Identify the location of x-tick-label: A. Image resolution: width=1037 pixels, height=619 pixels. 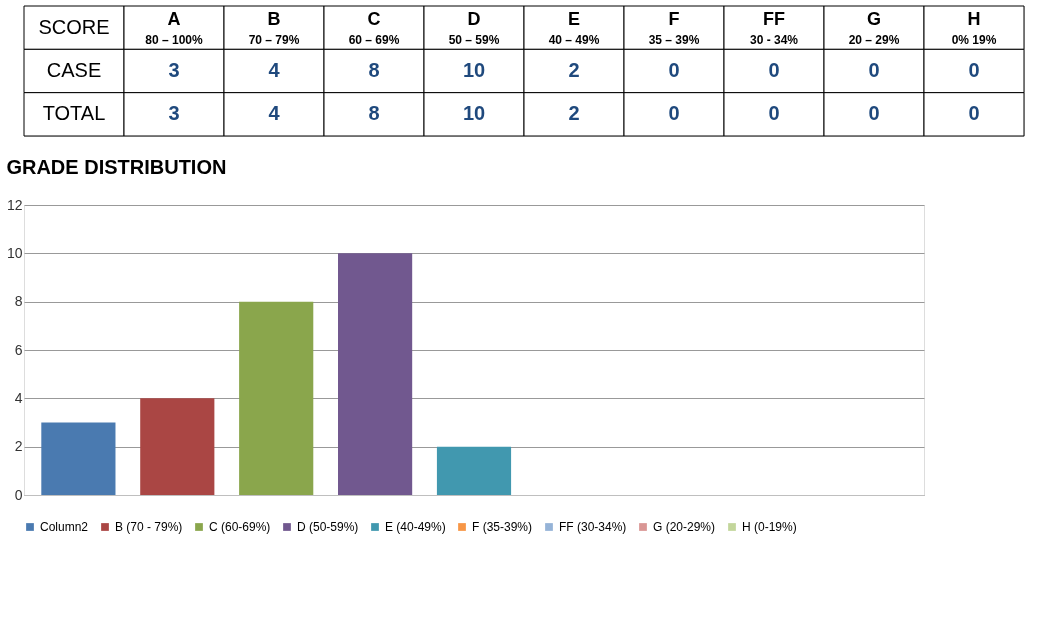
(174, 18).